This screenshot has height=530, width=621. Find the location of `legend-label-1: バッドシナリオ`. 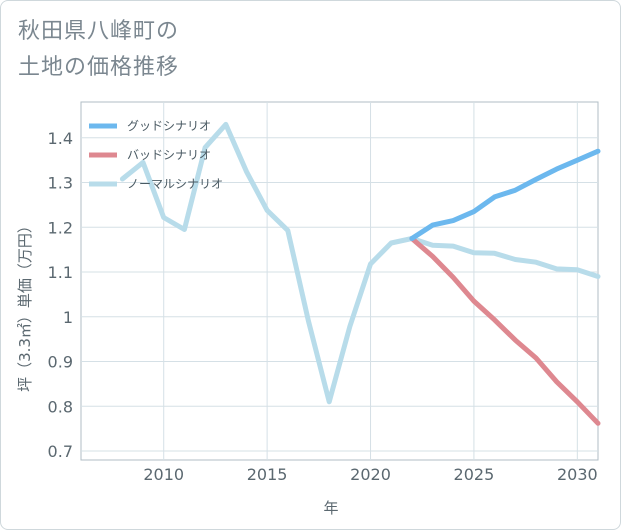

legend-label-1: バッドシナリオ is located at coordinates (169, 155).